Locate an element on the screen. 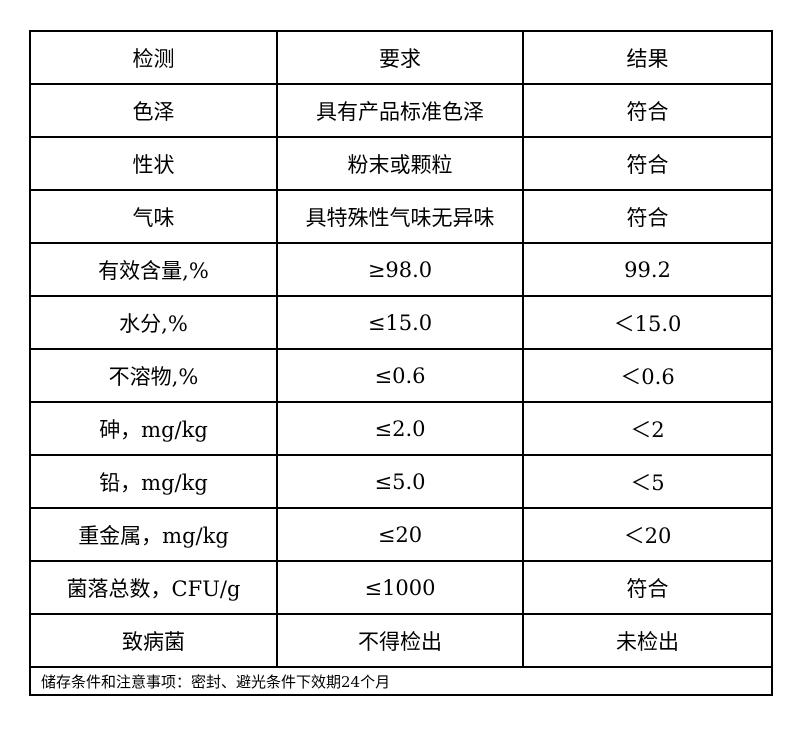  requirement-cell: 不得检出 is located at coordinates (400, 640).